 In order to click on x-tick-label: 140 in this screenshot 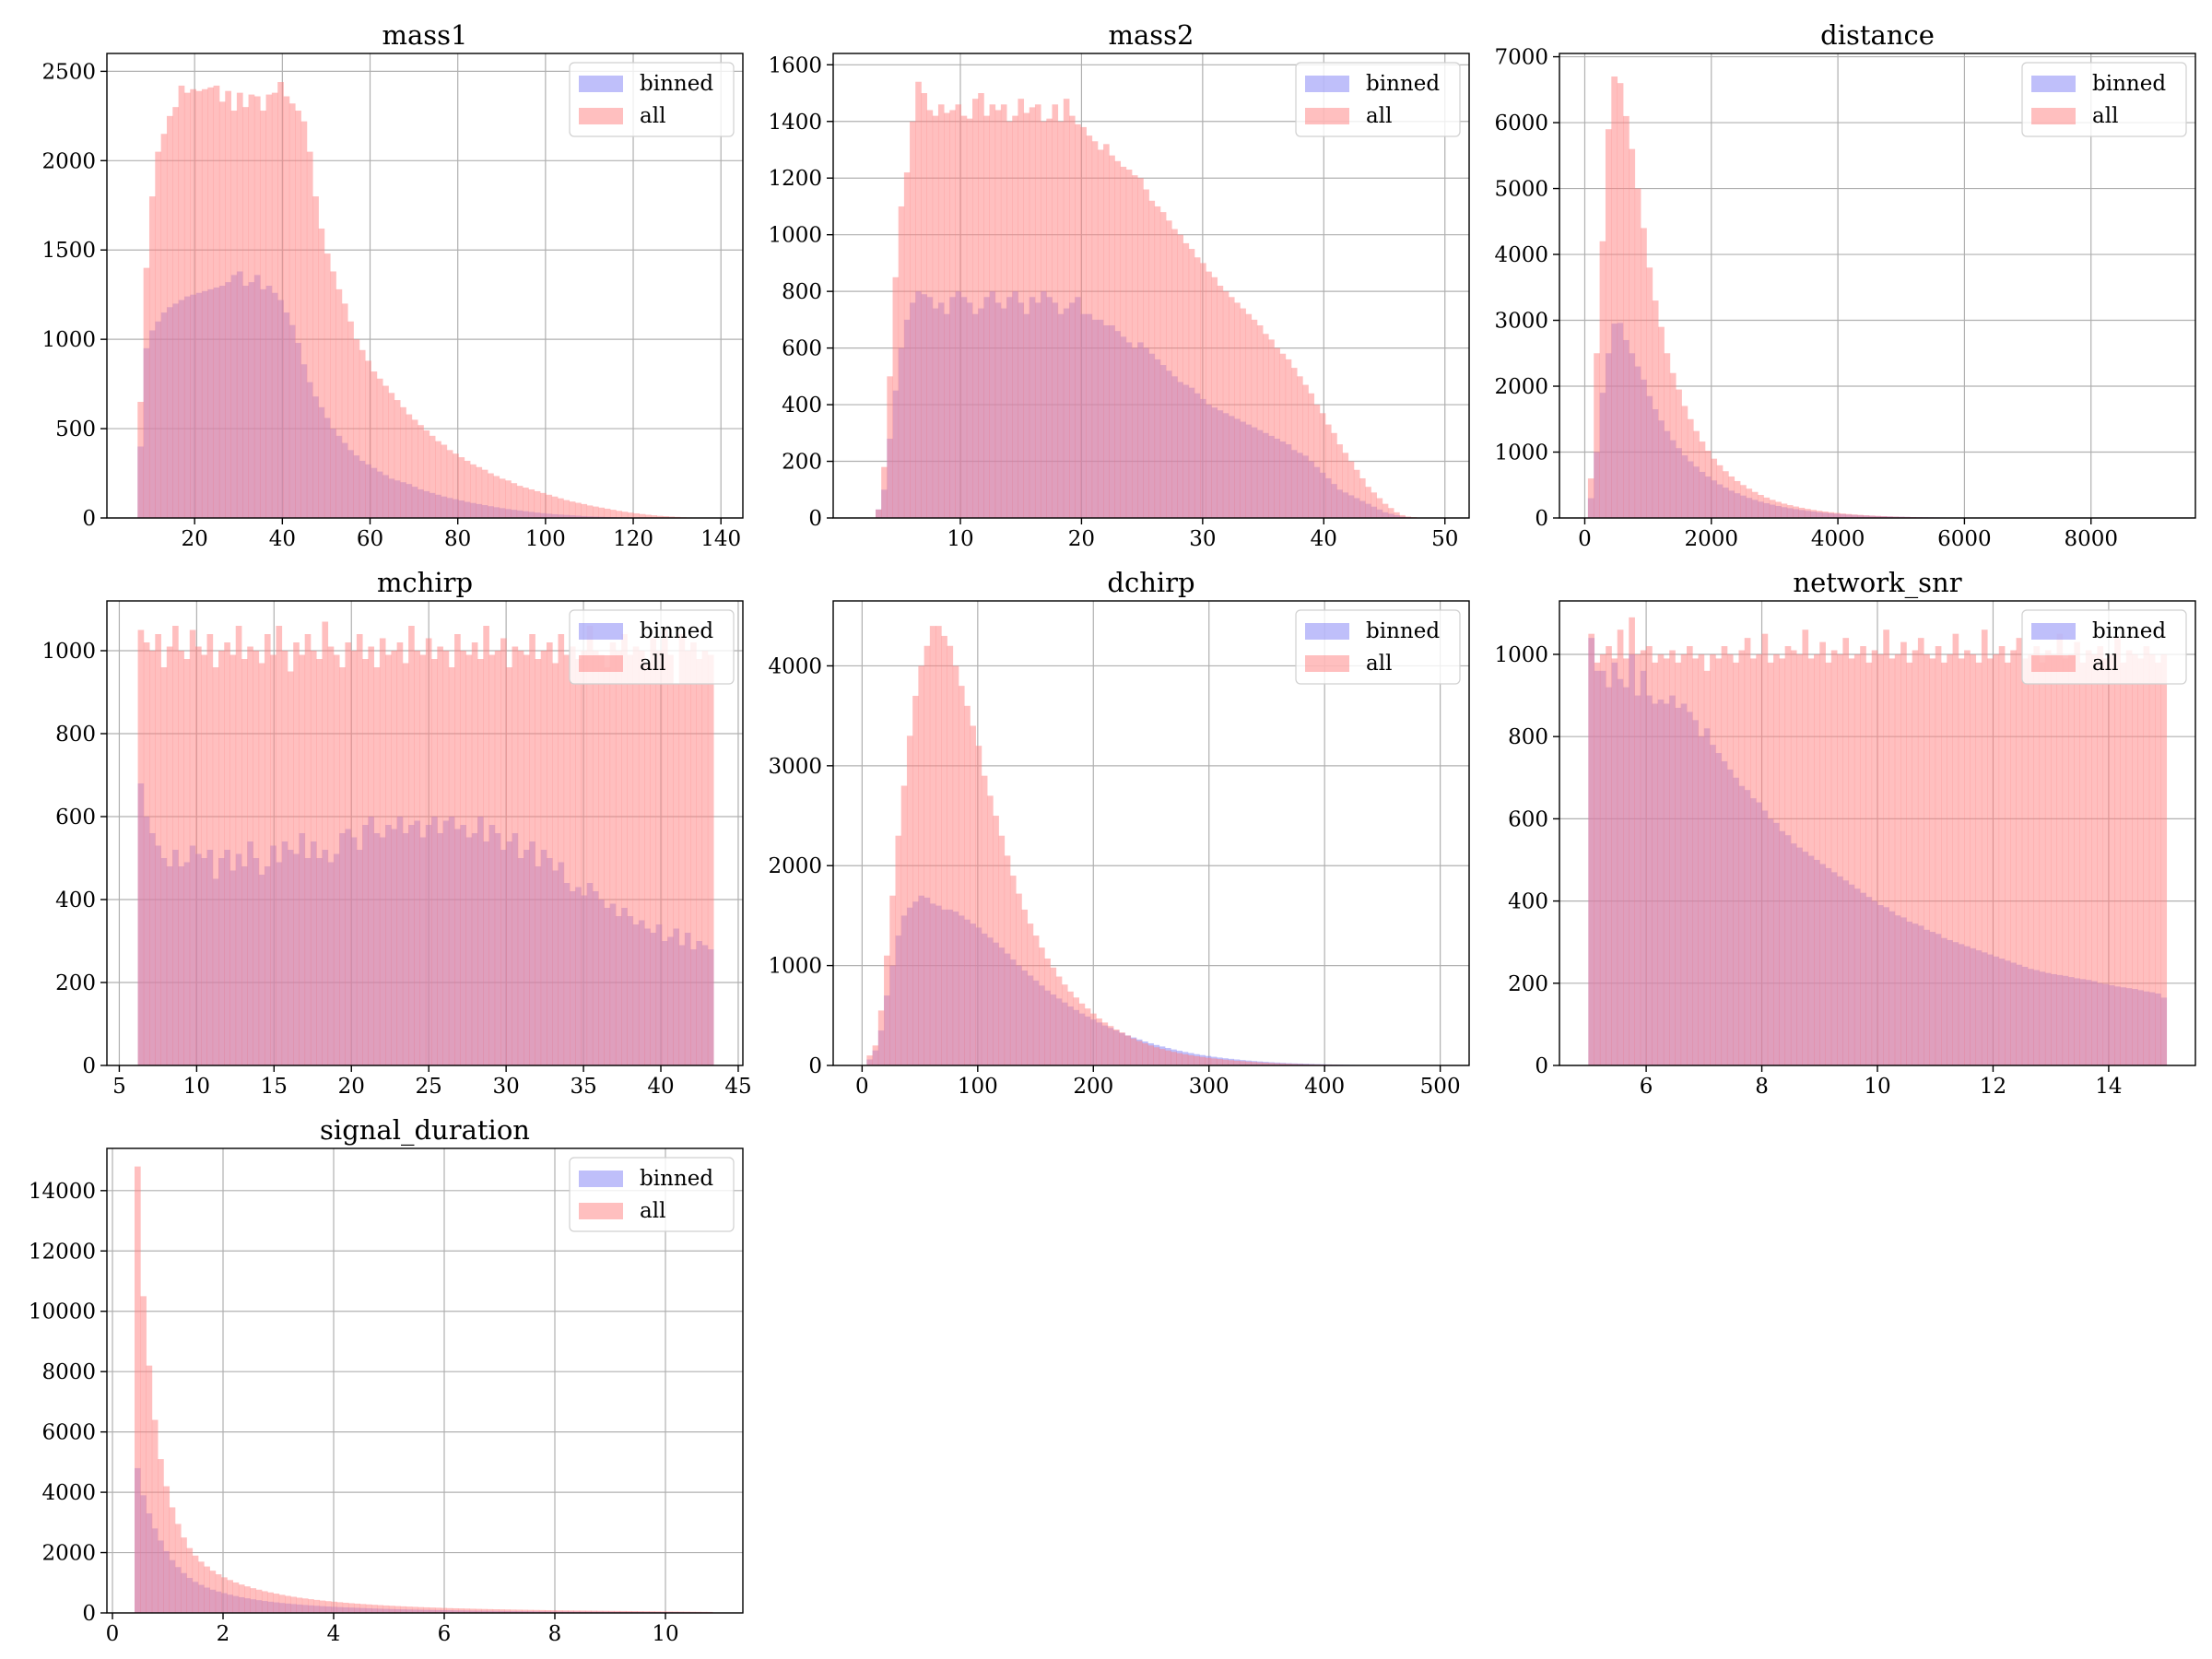, I will do `click(720, 539)`.